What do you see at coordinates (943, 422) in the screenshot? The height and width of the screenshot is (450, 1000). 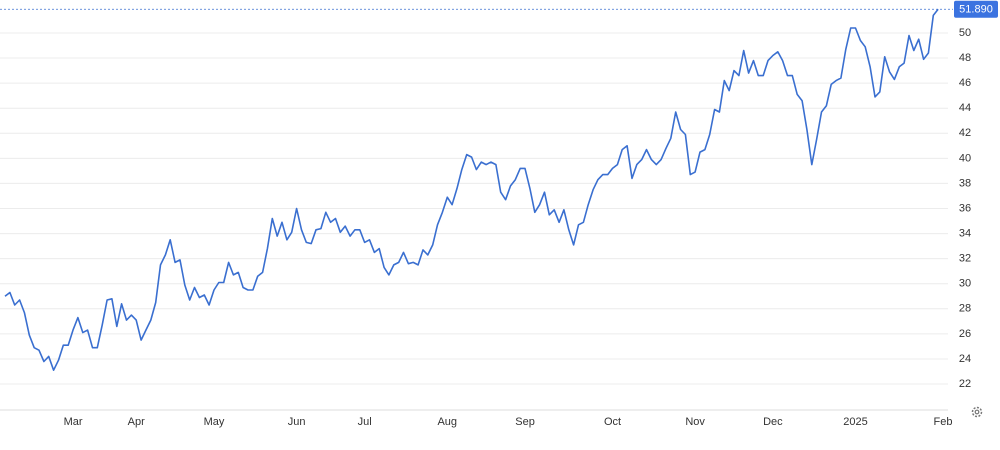 I see `x-tick-label: Feb` at bounding box center [943, 422].